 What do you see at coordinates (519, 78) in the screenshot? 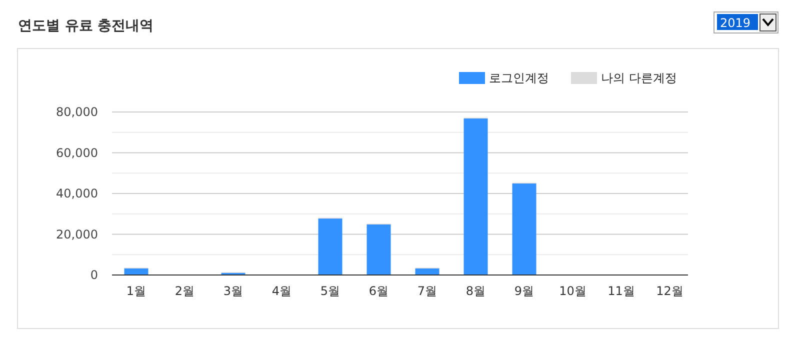
I see `legend-label: 로그인계정` at bounding box center [519, 78].